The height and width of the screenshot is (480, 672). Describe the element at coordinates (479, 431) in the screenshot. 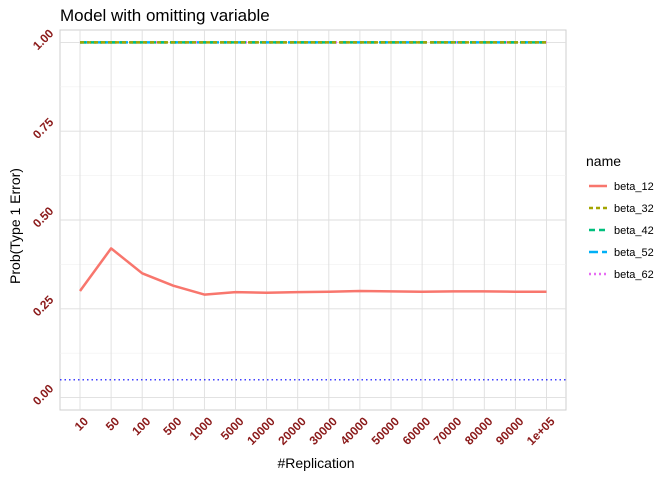

I see `x-tick-label: 80000` at that location.